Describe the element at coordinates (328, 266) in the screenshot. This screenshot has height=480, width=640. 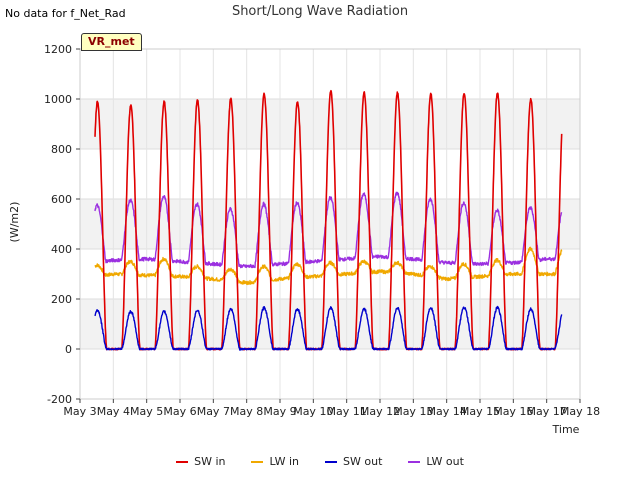
I see `series-line-lw-in` at that location.